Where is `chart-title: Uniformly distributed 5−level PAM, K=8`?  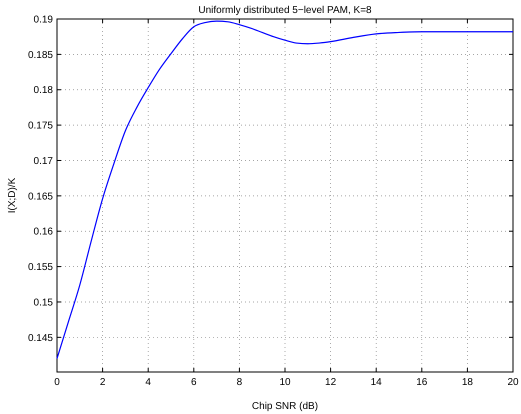
chart-title: Uniformly distributed 5−level PAM, K=8 is located at coordinates (285, 10).